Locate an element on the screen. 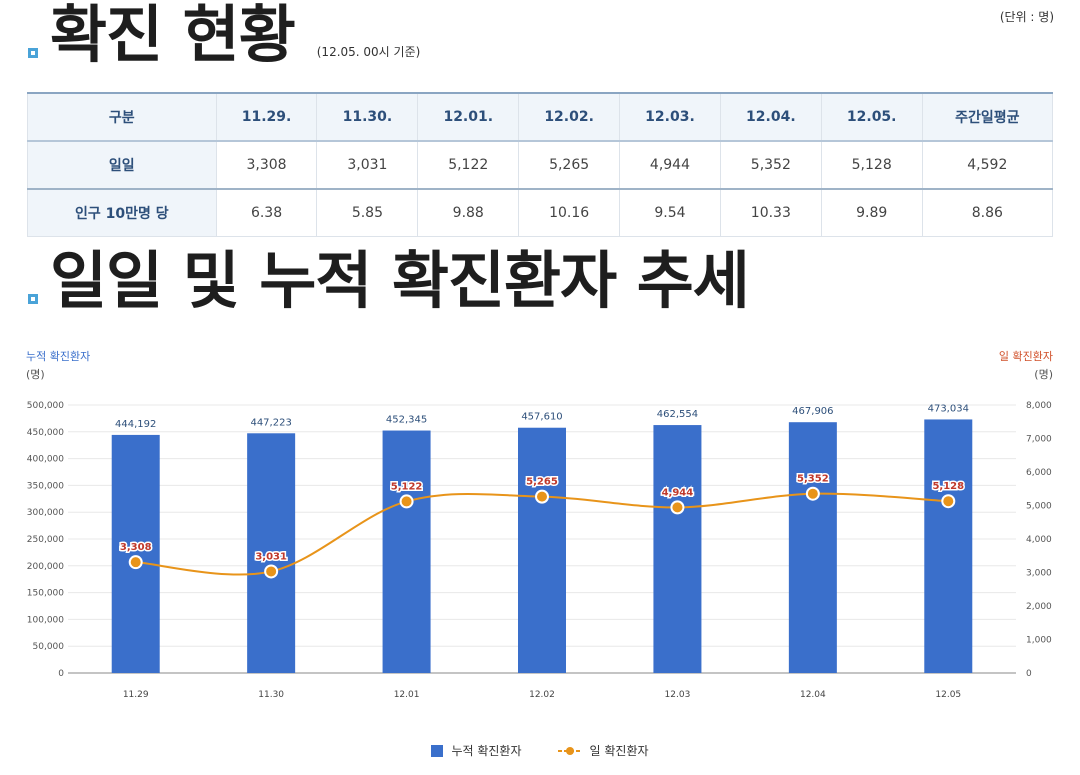 The height and width of the screenshot is (775, 1080). right-tick-label: 4,000 is located at coordinates (1039, 540).